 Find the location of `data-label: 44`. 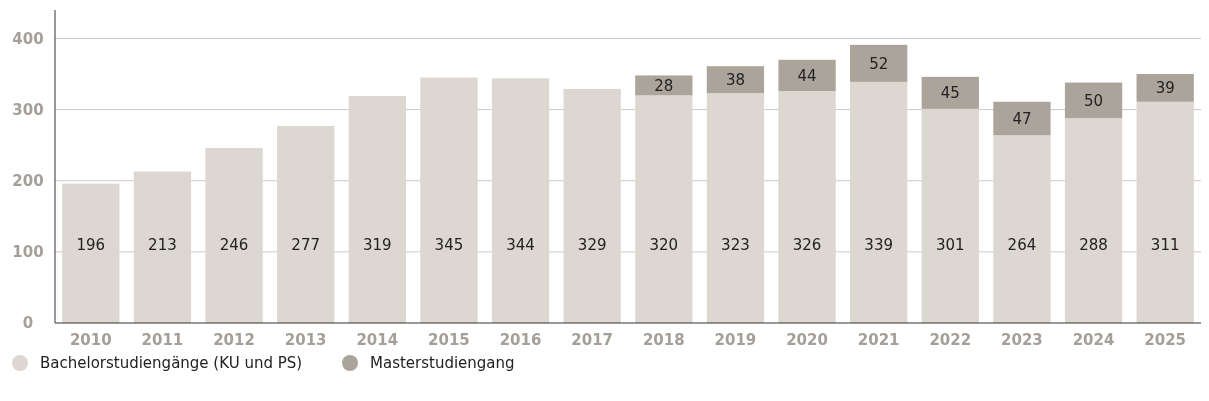

data-label: 44 is located at coordinates (807, 75).